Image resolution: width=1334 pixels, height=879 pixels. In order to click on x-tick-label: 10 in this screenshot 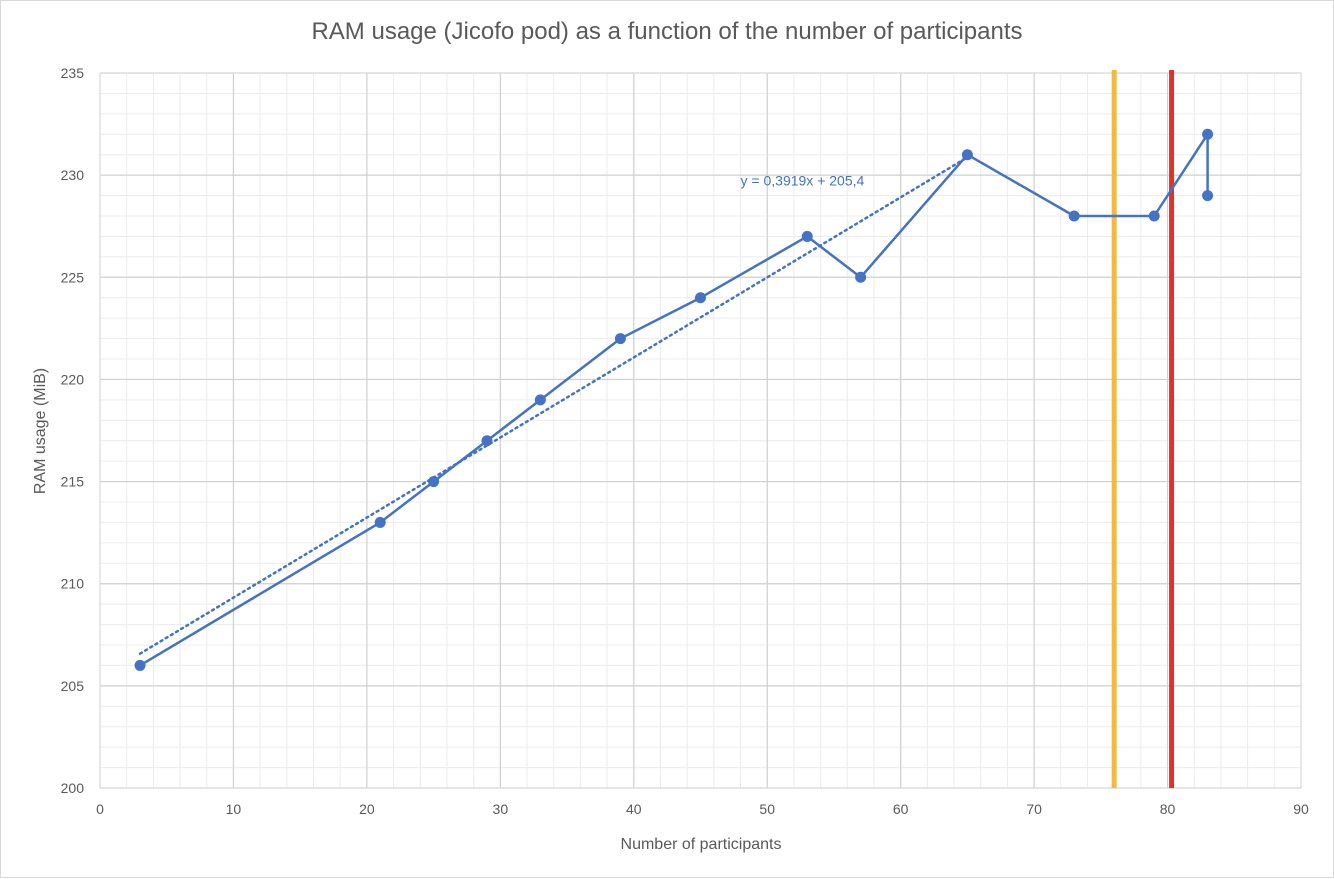, I will do `click(234, 809)`.